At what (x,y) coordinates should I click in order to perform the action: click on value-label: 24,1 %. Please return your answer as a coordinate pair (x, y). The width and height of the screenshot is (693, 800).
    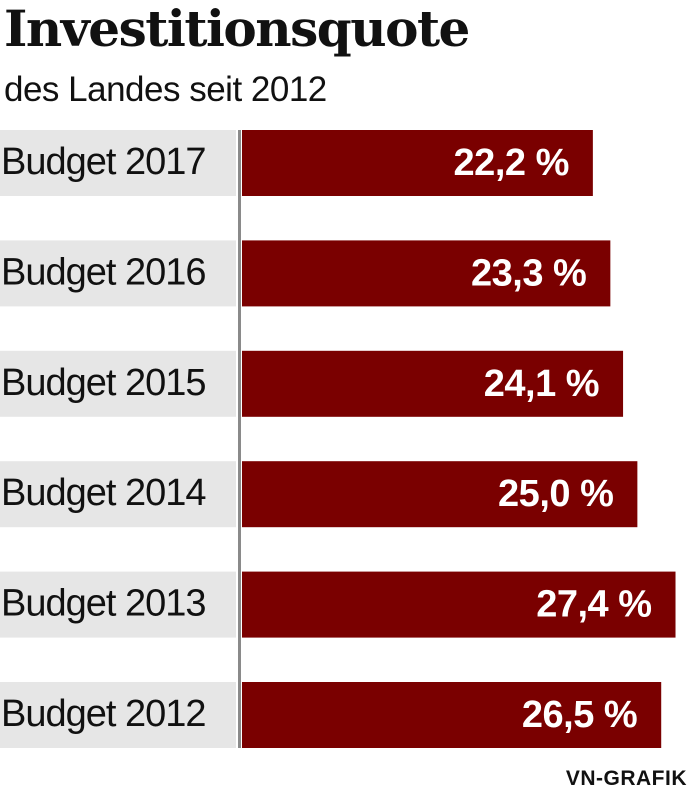
    Looking at the image, I should click on (541, 384).